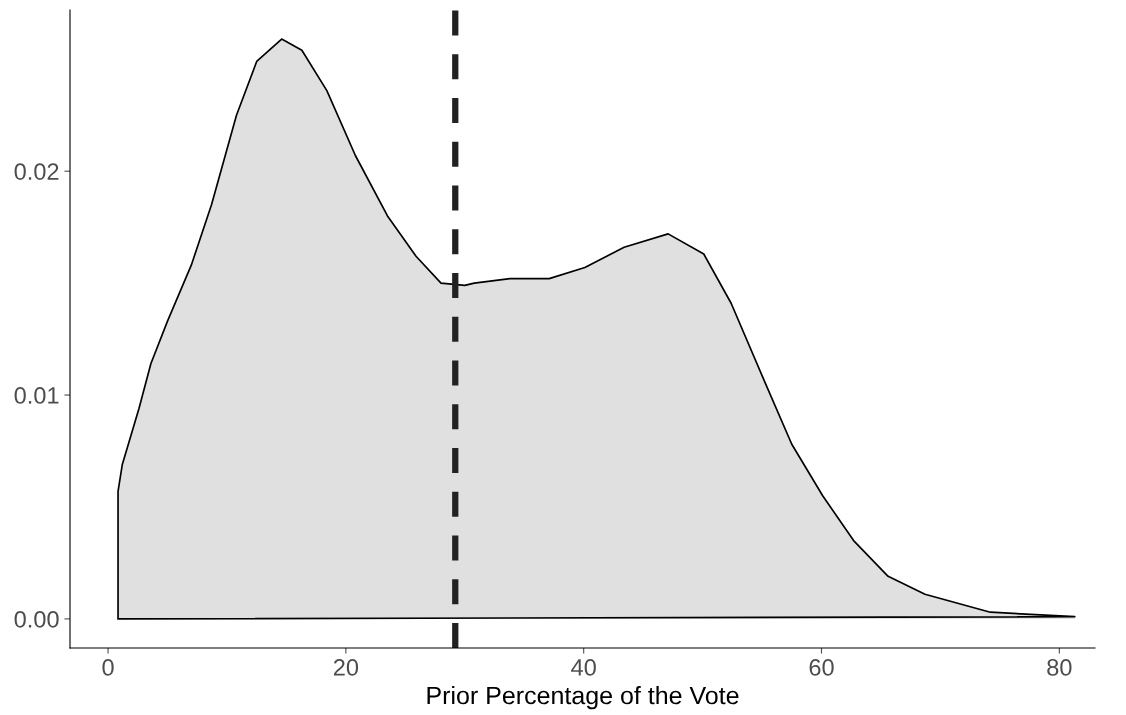 The width and height of the screenshot is (1126, 715). What do you see at coordinates (583, 667) in the screenshot?
I see `x-tick-label: 40` at bounding box center [583, 667].